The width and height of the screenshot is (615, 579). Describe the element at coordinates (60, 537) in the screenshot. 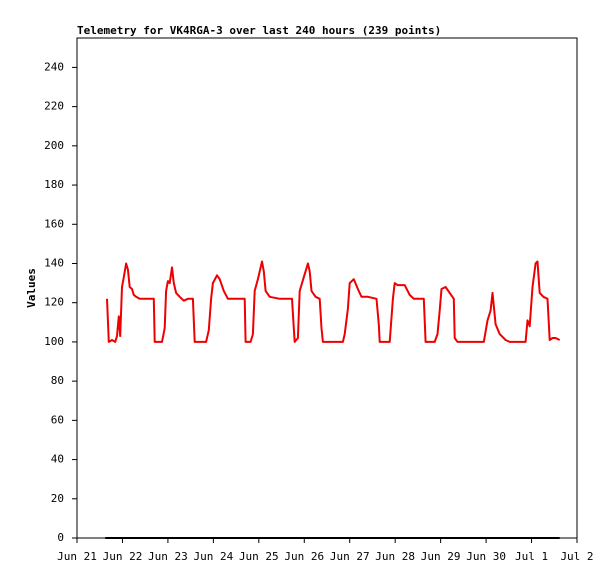

I see `y-tick-label: 0` at that location.